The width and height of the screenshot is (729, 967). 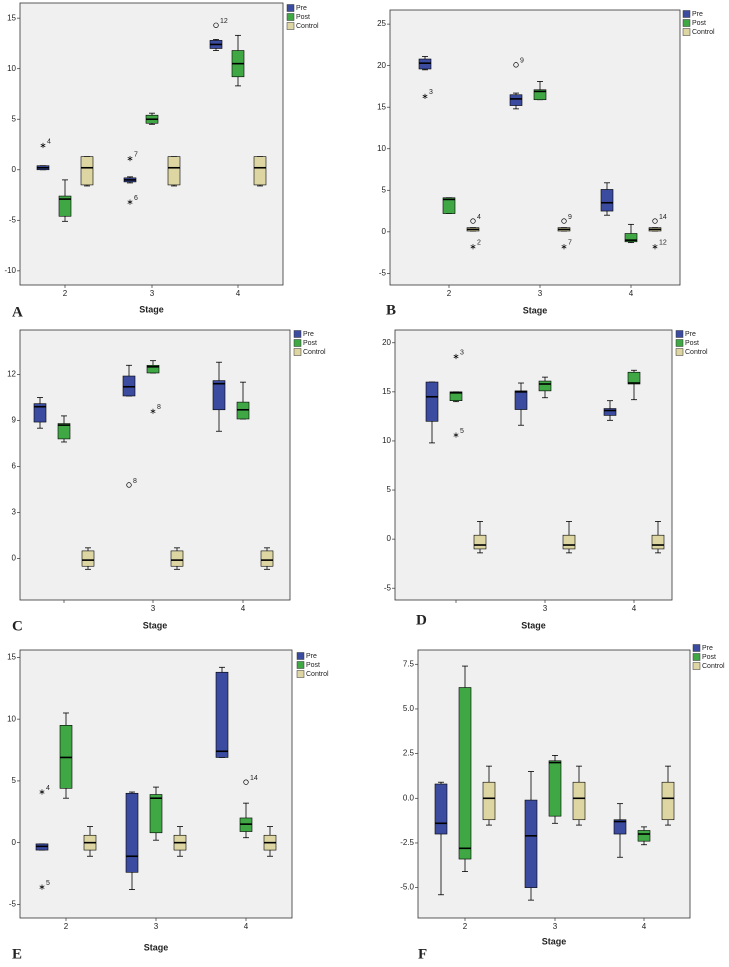 What do you see at coordinates (136, 154) in the screenshot?
I see `outlier-label: 7` at bounding box center [136, 154].